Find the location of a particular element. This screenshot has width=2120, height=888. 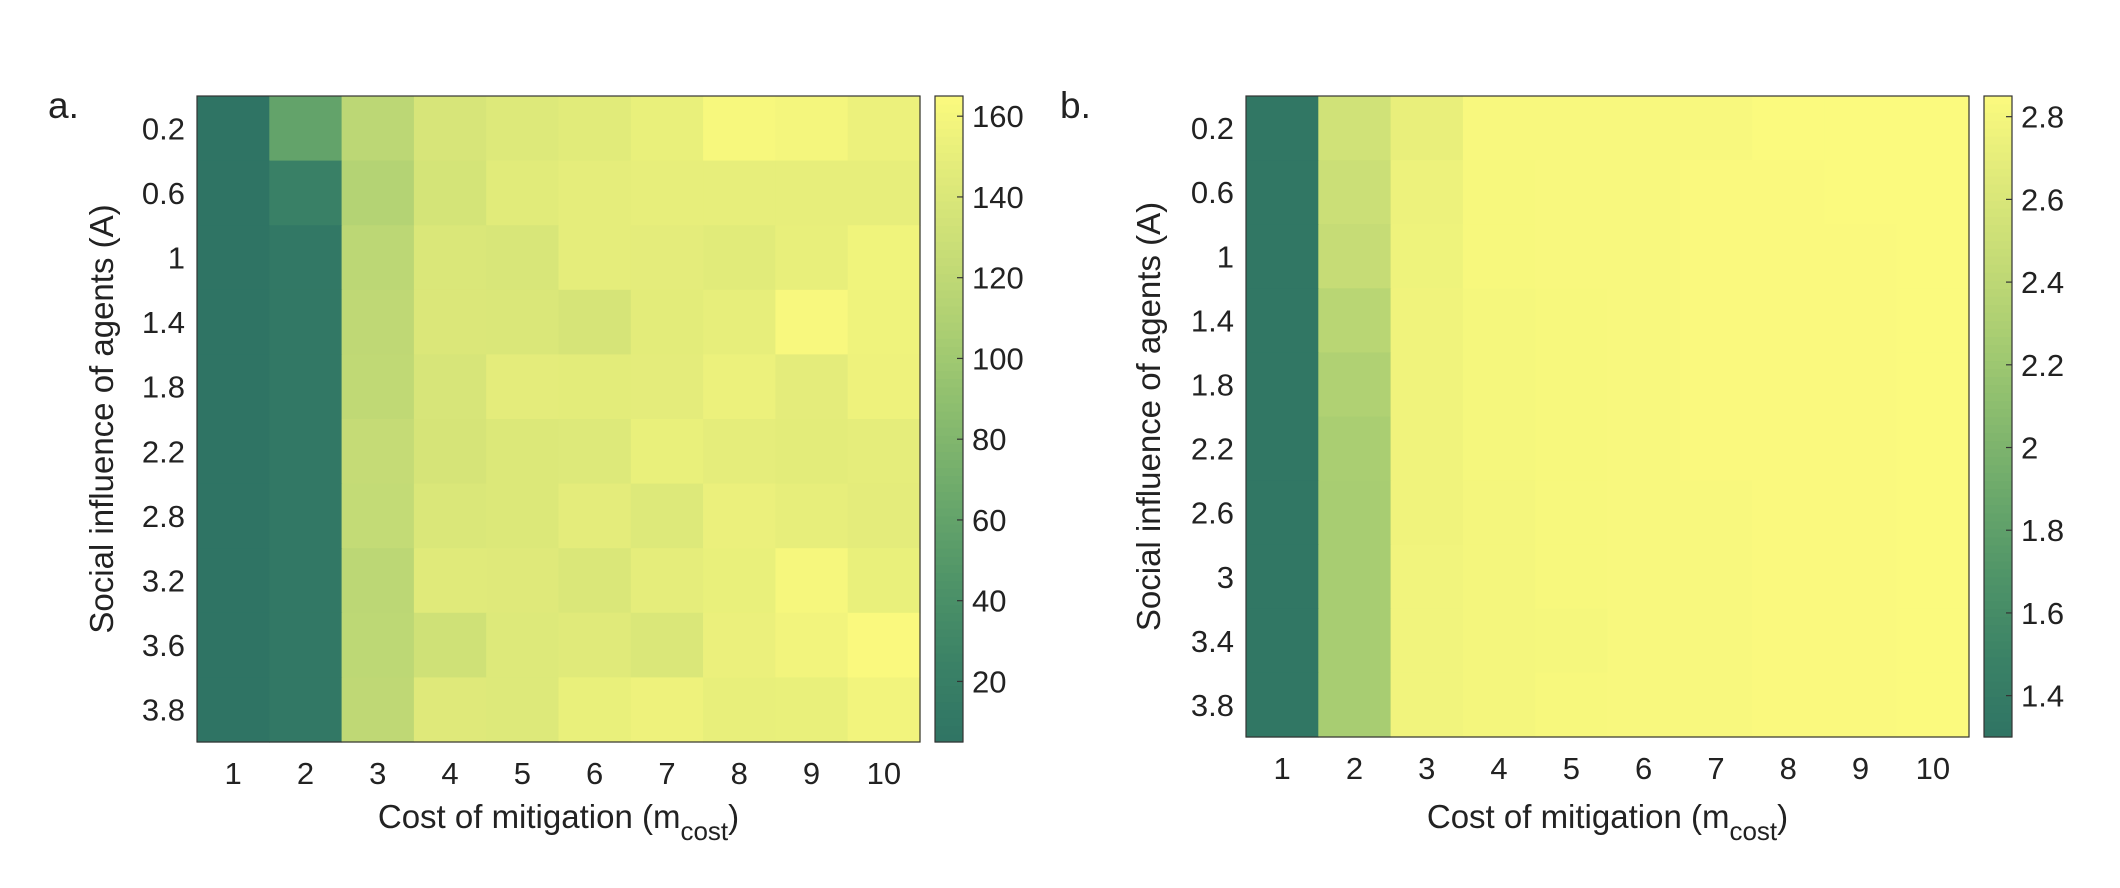

colorbar-tick-label: 100 is located at coordinates (998, 358).